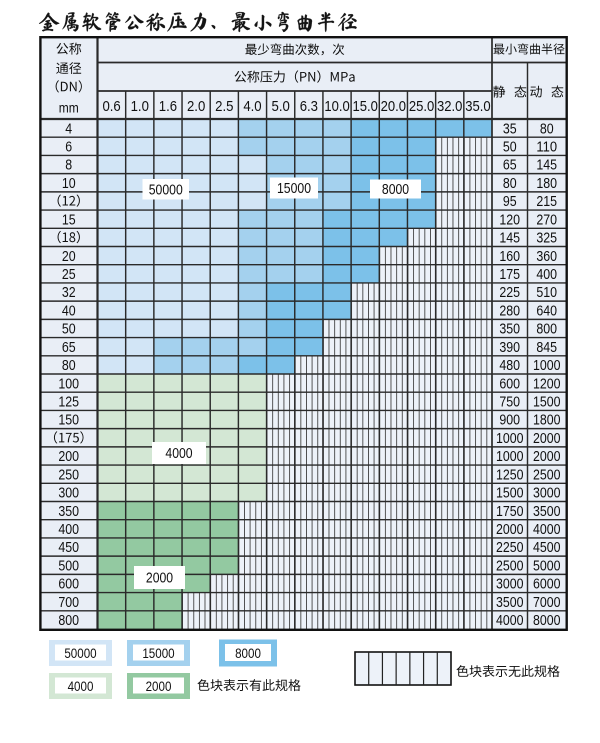 This screenshot has height=743, width=600. Describe the element at coordinates (168, 106) in the screenshot. I see `svg-text: 1.6` at that location.